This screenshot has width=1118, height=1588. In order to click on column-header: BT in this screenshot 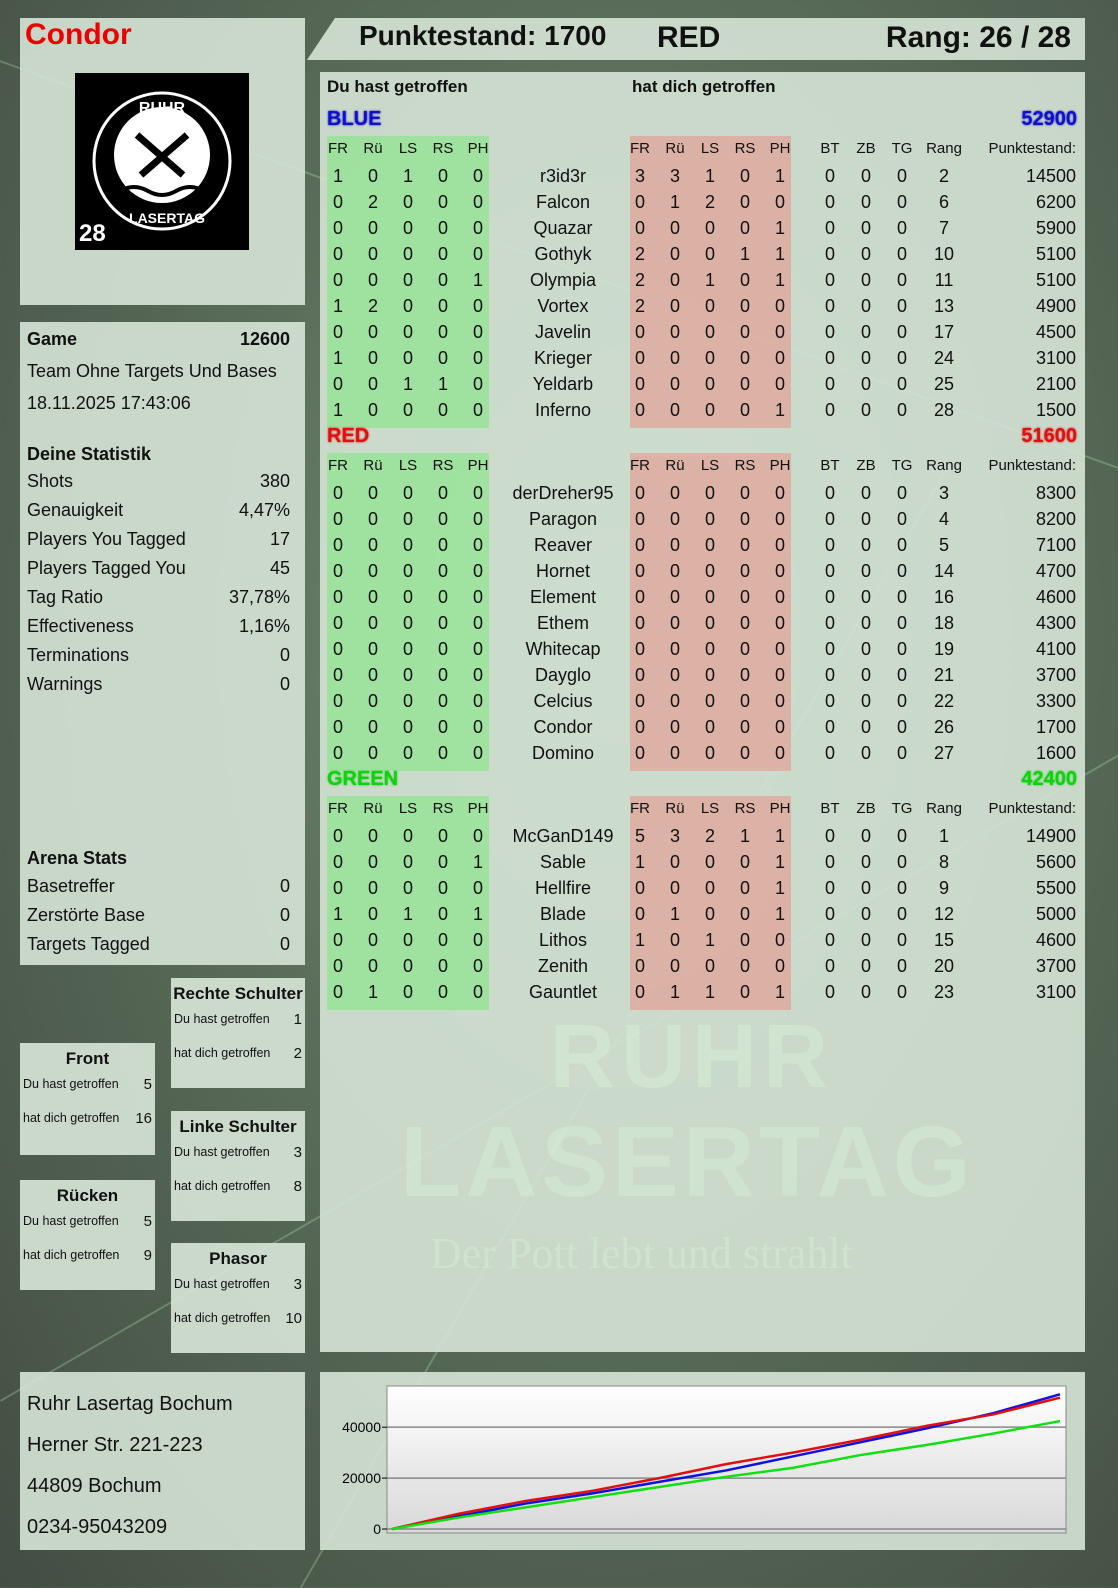, I will do `click(829, 808)`.